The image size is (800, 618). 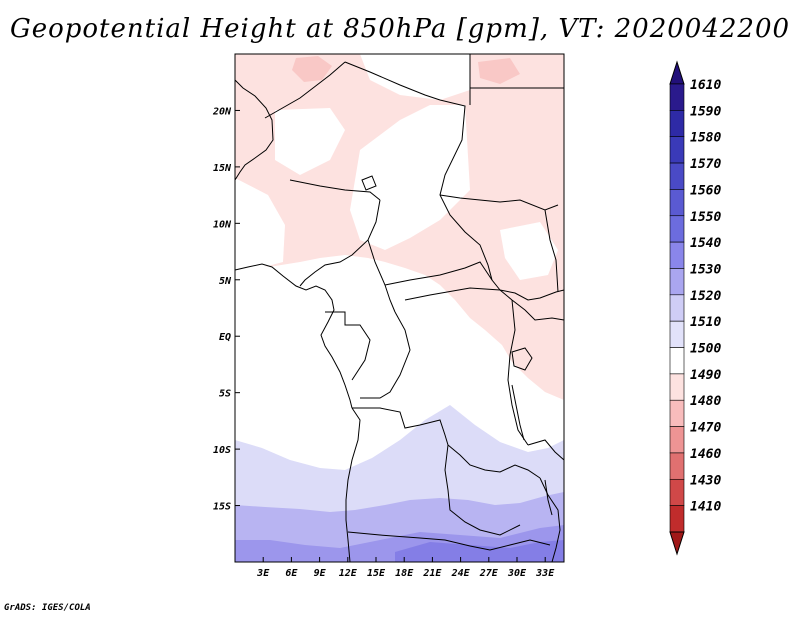 I want to click on colorbar-label: 1480, so click(x=705, y=401).